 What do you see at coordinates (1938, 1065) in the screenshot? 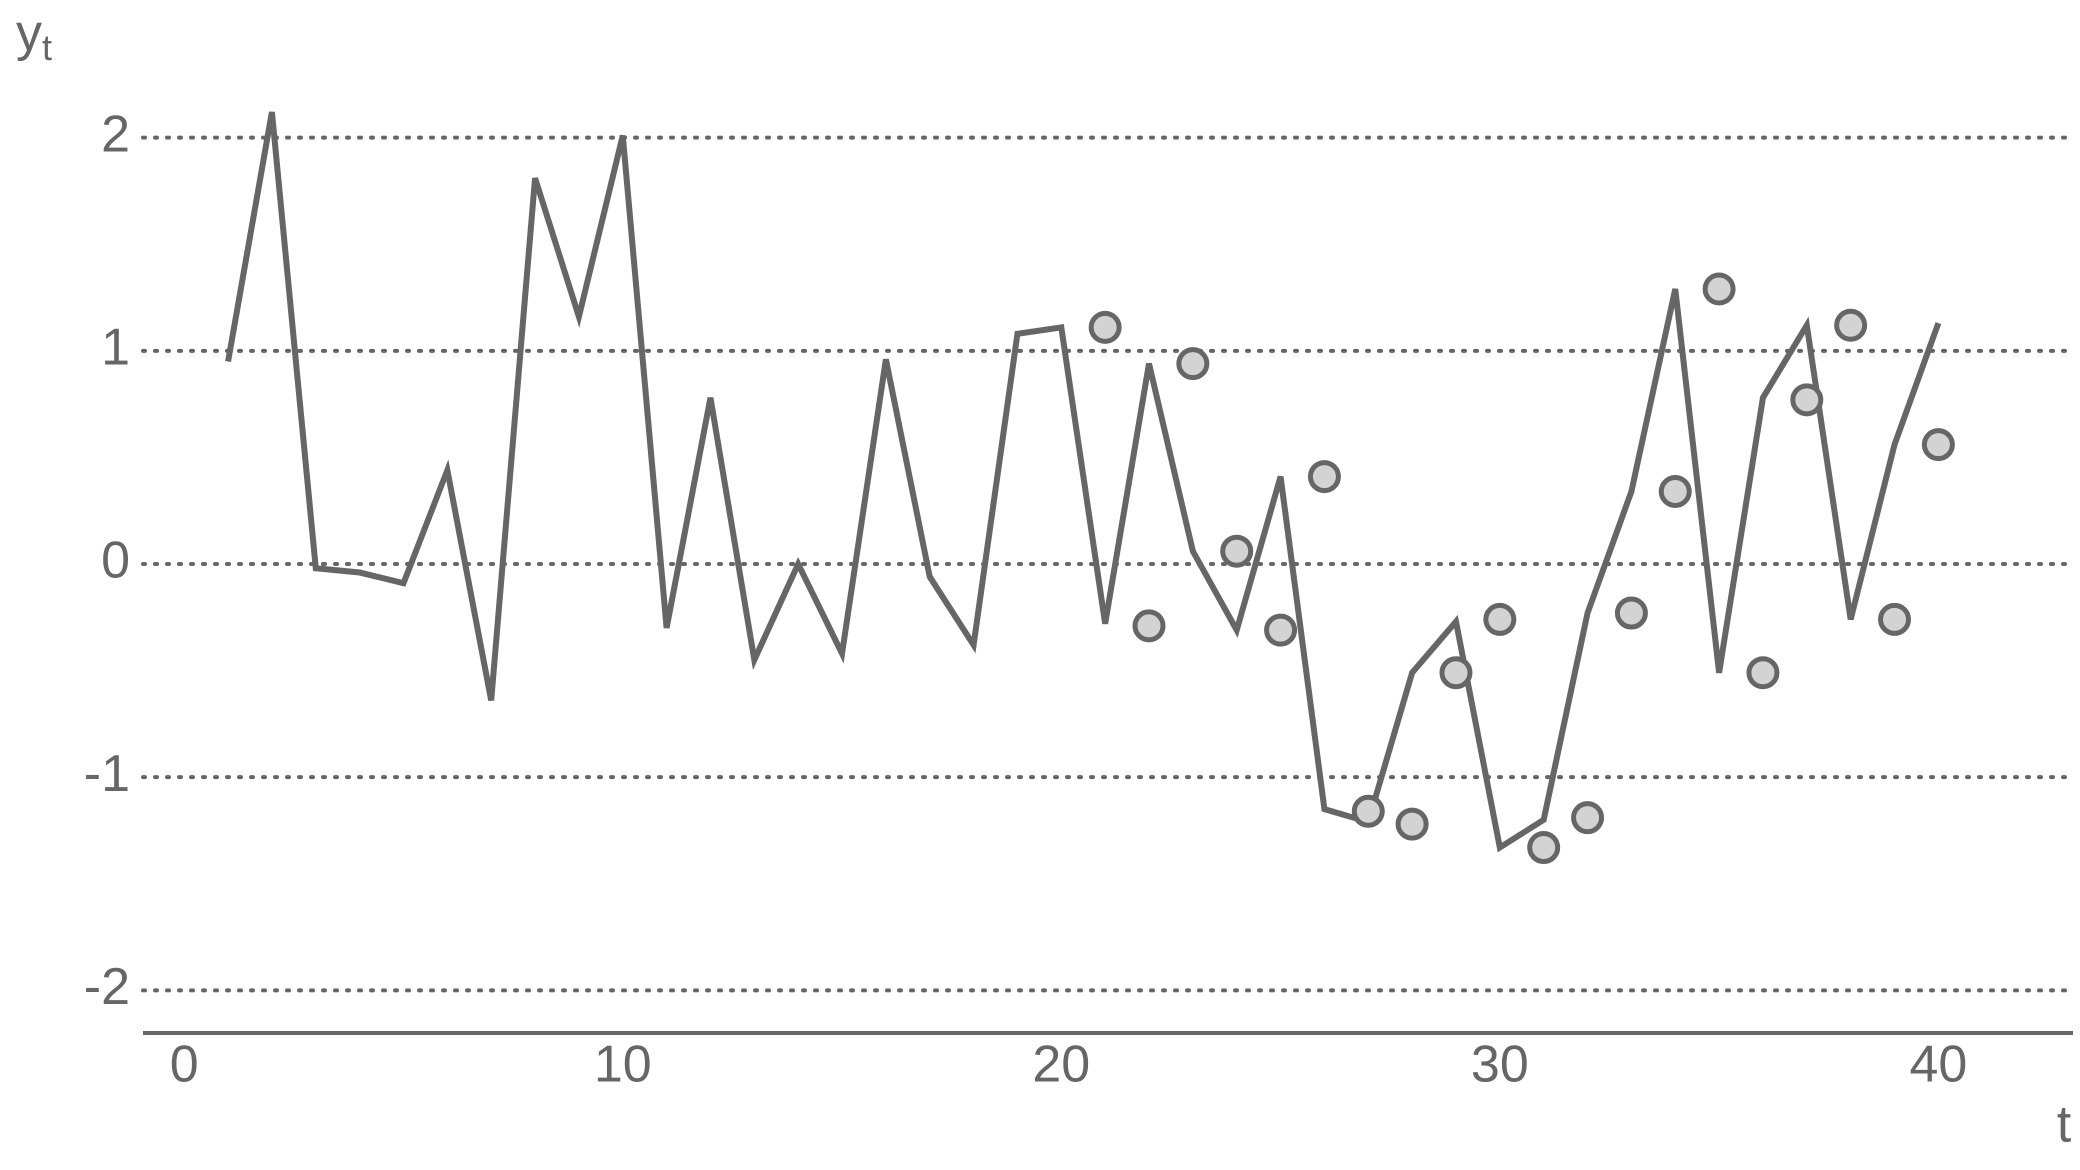
I see `x-tick-label: 40` at bounding box center [1938, 1065].